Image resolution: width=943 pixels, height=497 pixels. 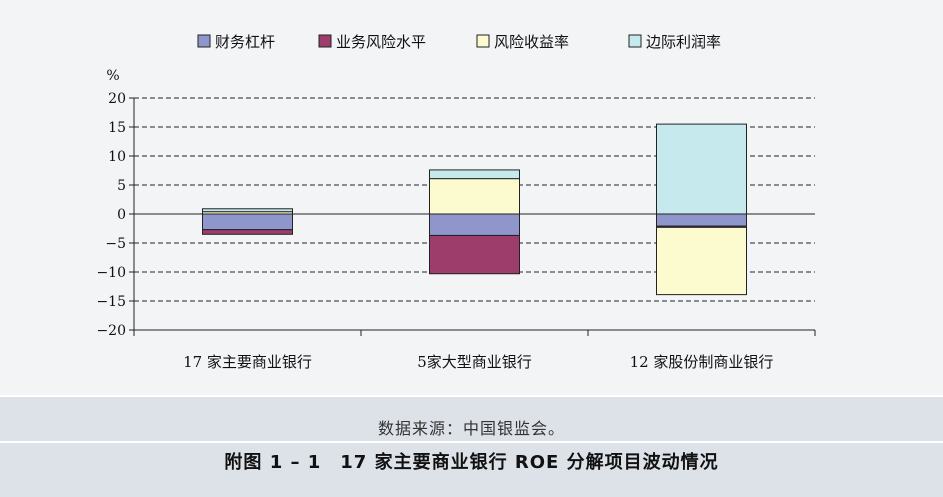 I want to click on y-tick-label: 0, so click(x=121, y=215).